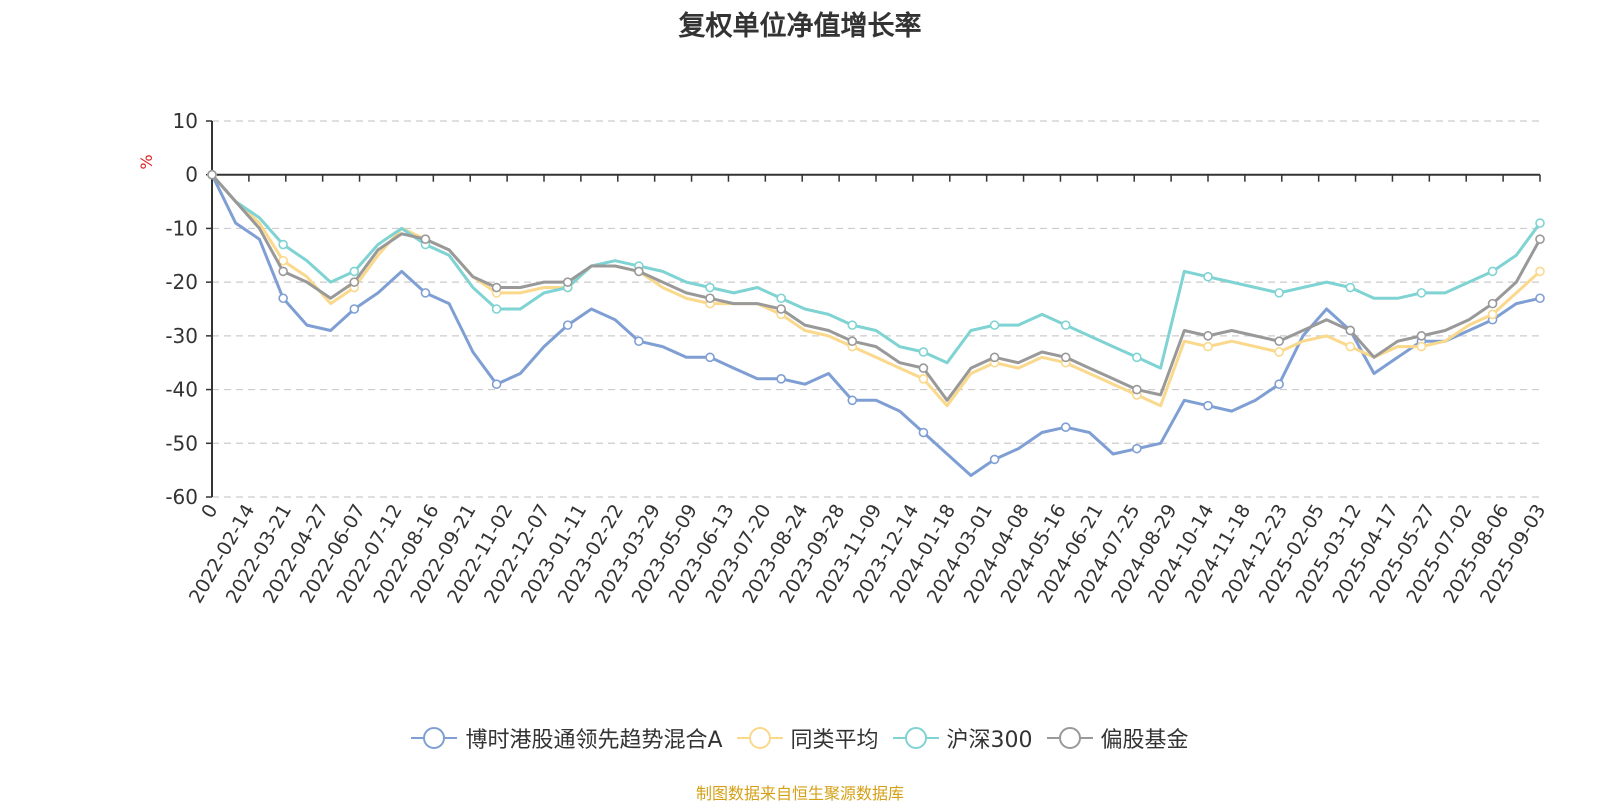 The image size is (1600, 804). Describe the element at coordinates (146, 161) in the screenshot. I see `y-axis-unit: %` at that location.